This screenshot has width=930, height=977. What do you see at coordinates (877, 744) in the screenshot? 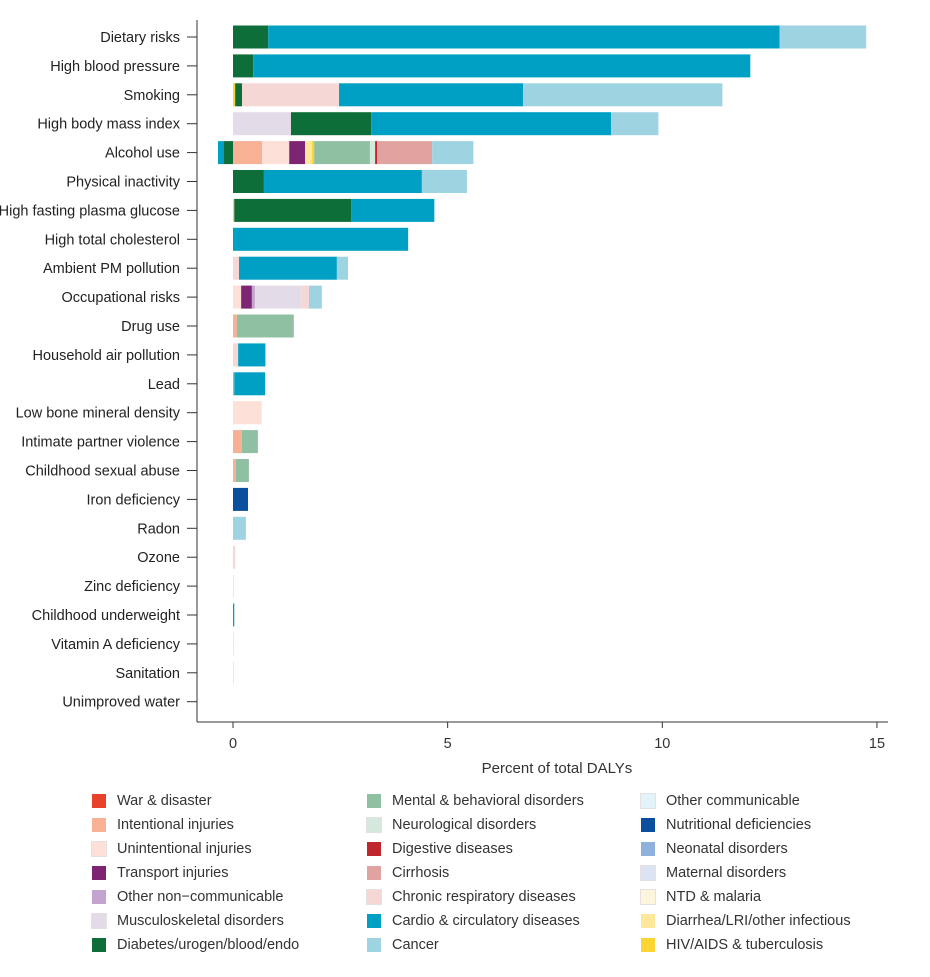
I see `x-tick-label: 15` at bounding box center [877, 744].